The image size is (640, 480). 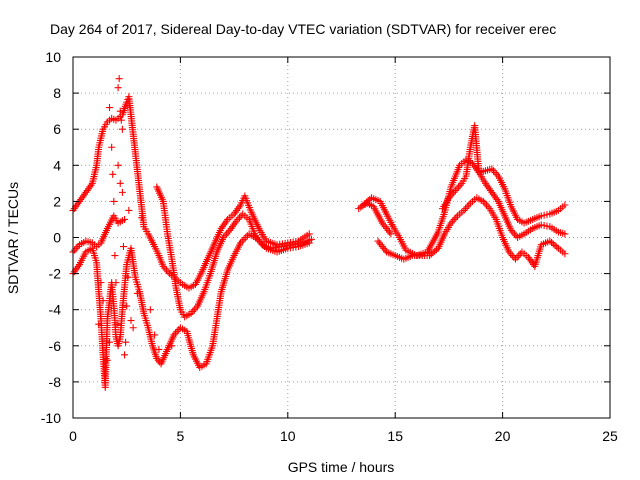 I want to click on y-axis-label: SDTVAR / TECUs, so click(x=13, y=238).